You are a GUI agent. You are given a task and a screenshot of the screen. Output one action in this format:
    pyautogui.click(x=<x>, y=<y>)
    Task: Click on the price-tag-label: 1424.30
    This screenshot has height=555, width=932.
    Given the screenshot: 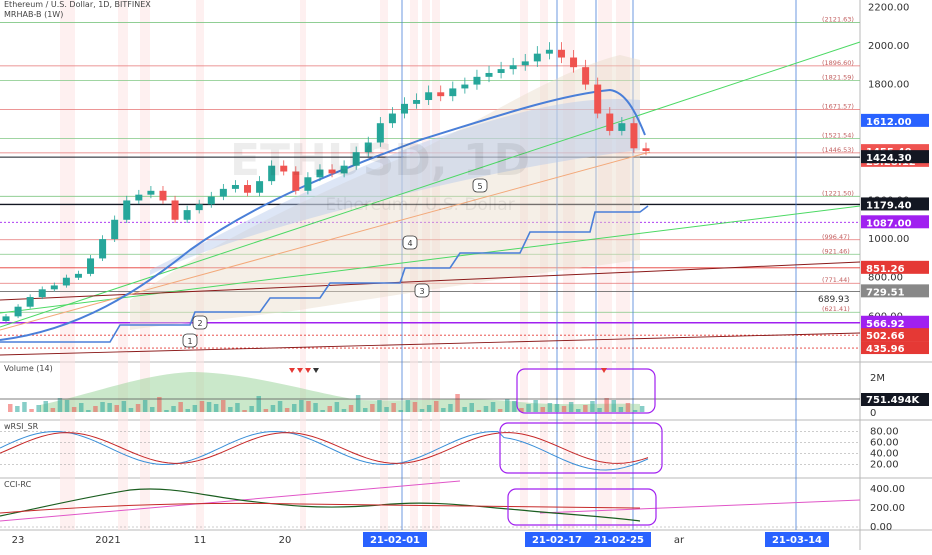 What is the action you would take?
    pyautogui.click(x=889, y=158)
    